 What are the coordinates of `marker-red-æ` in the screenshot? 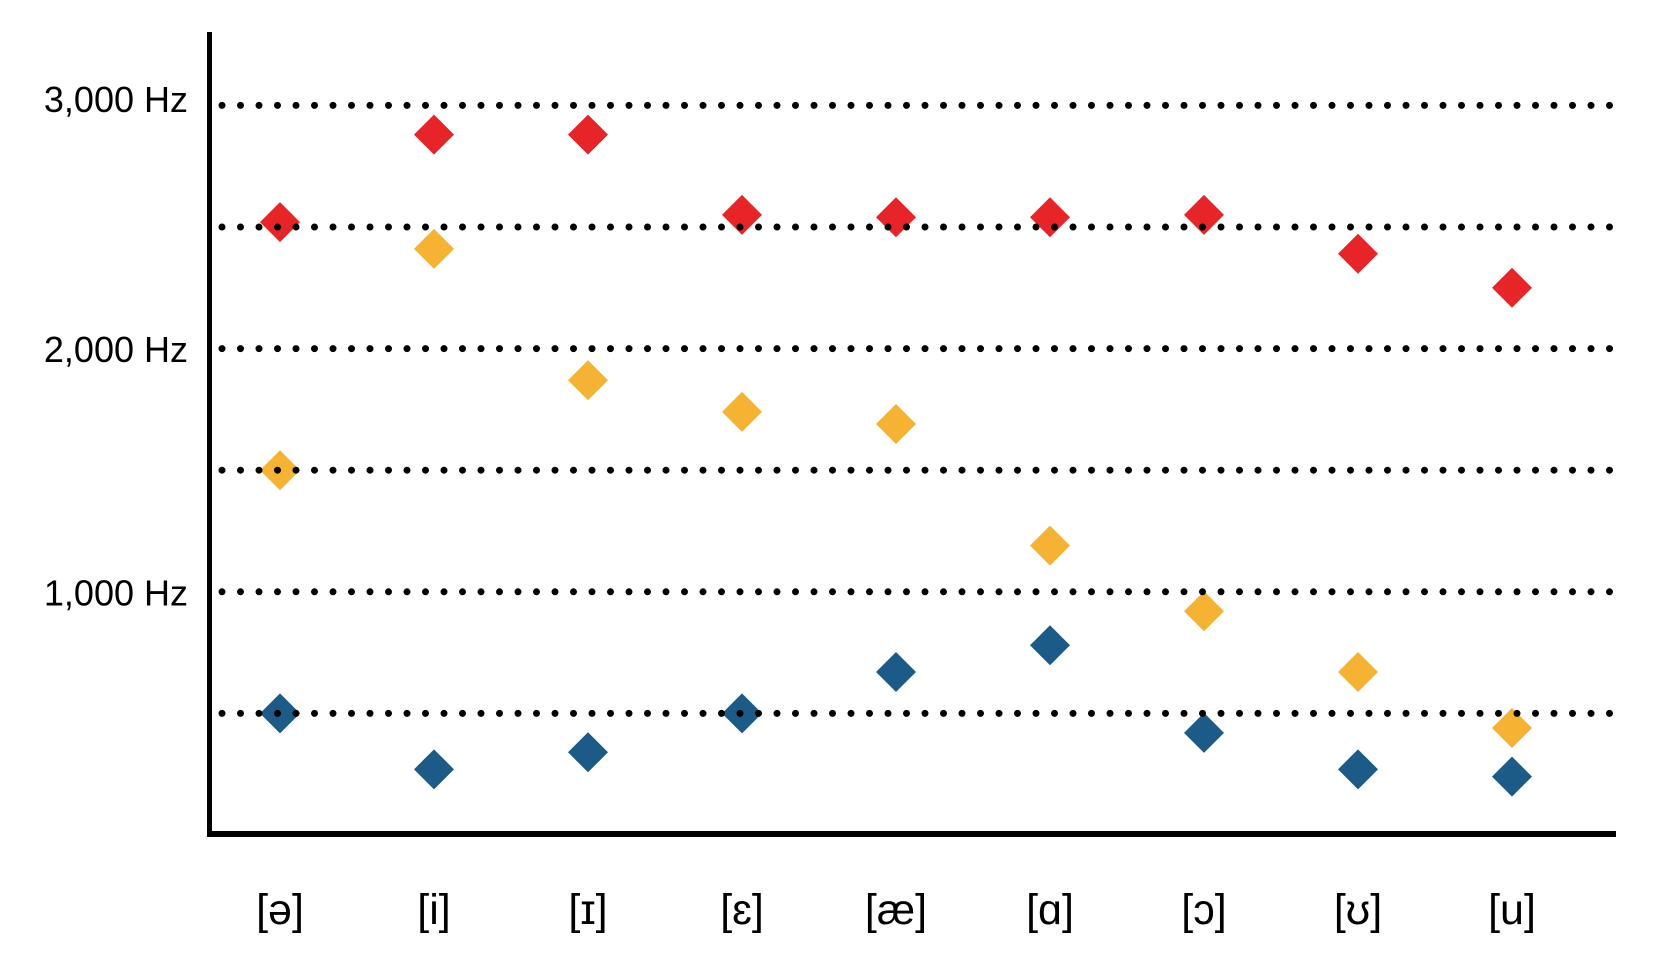 It's located at (896, 217).